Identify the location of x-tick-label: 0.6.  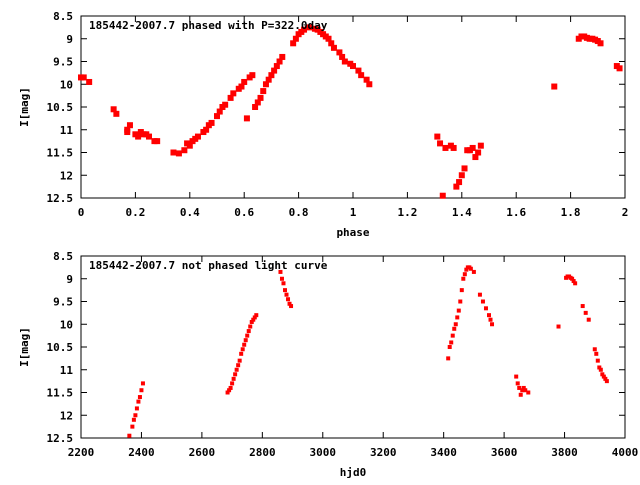
(244, 212).